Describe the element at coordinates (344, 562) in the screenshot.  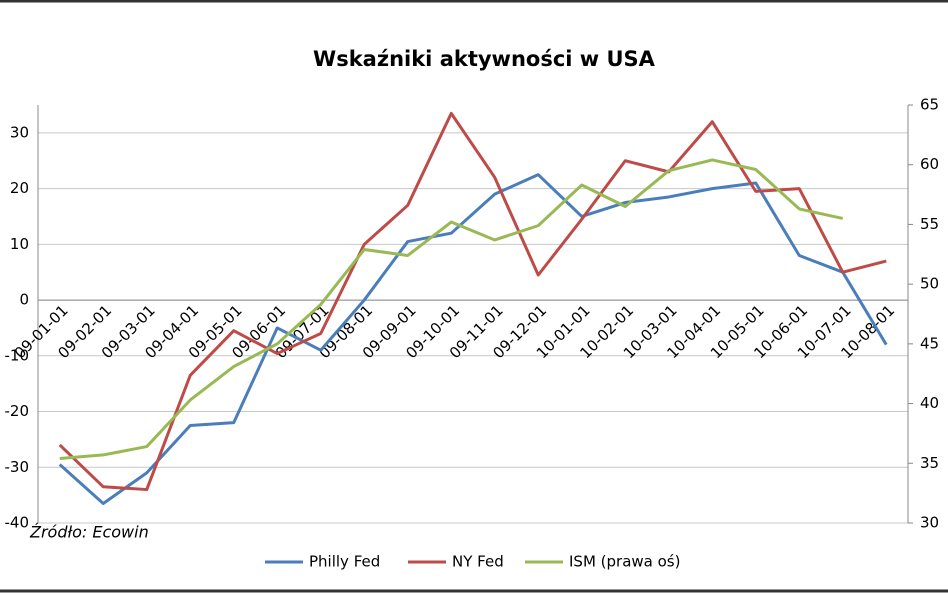
I see `legend-label: Philly Fed` at that location.